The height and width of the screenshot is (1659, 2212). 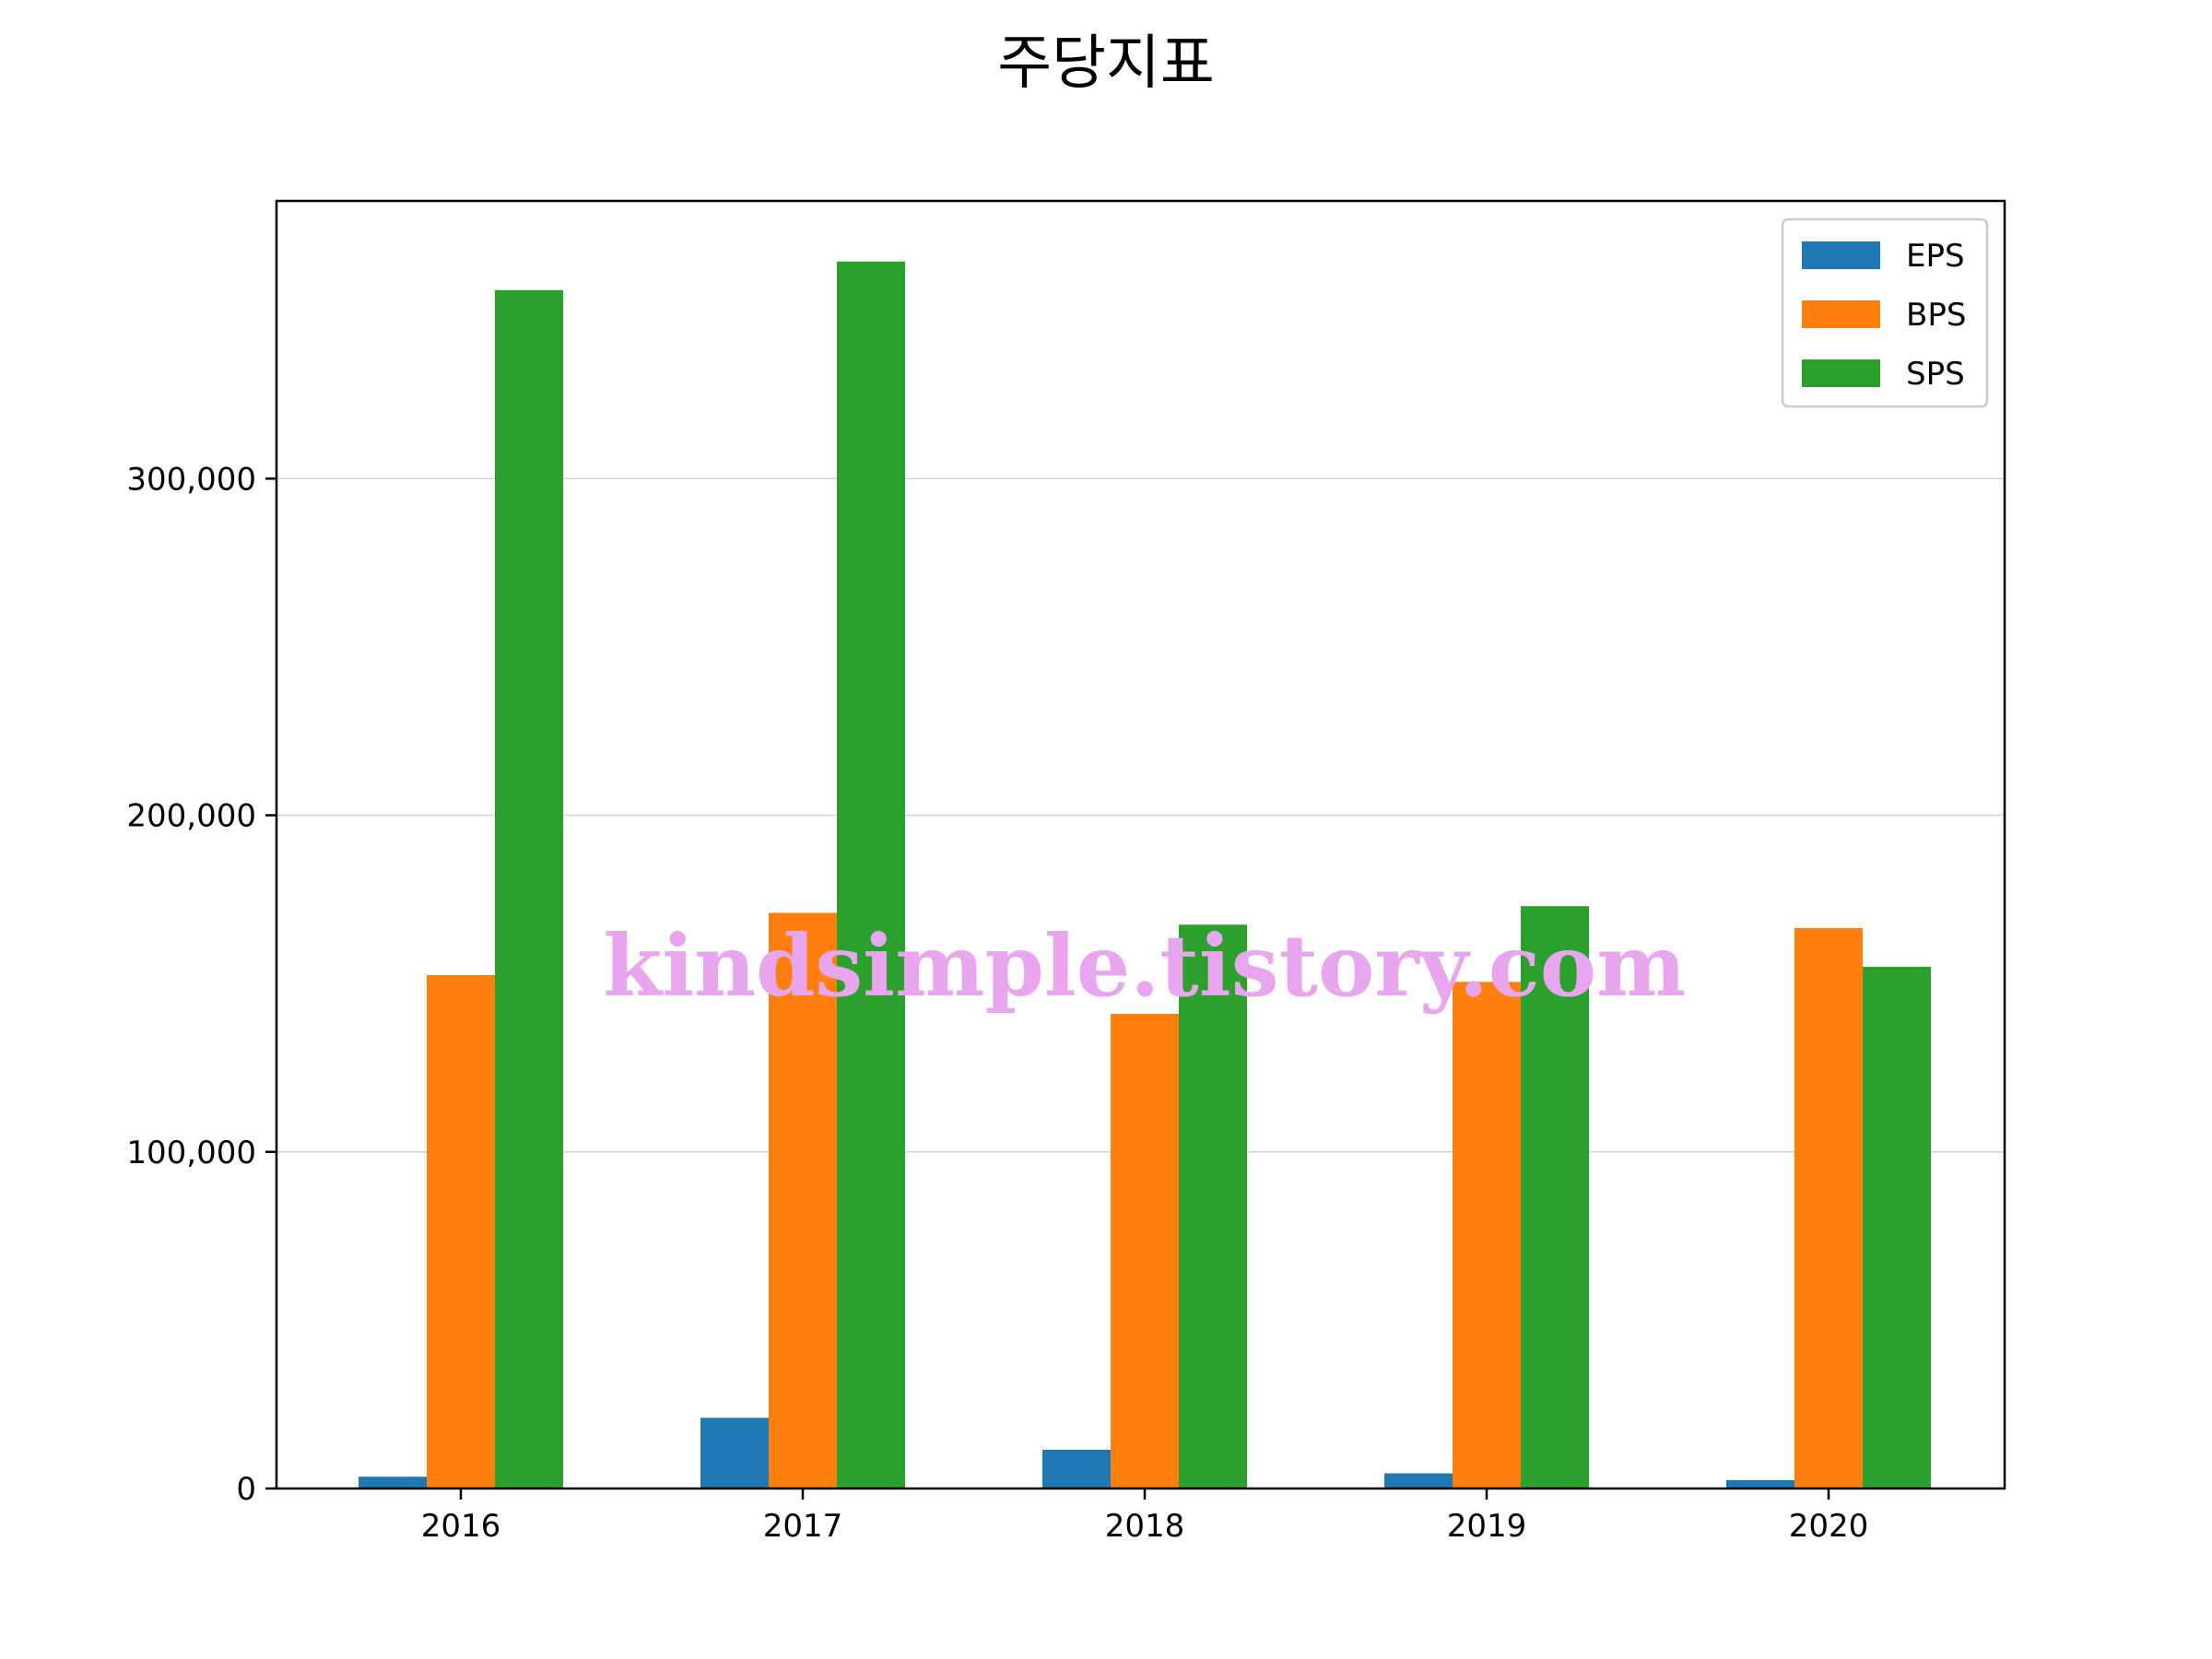 I want to click on watermark-text: kindsimple.tistory.com, so click(x=1144, y=966).